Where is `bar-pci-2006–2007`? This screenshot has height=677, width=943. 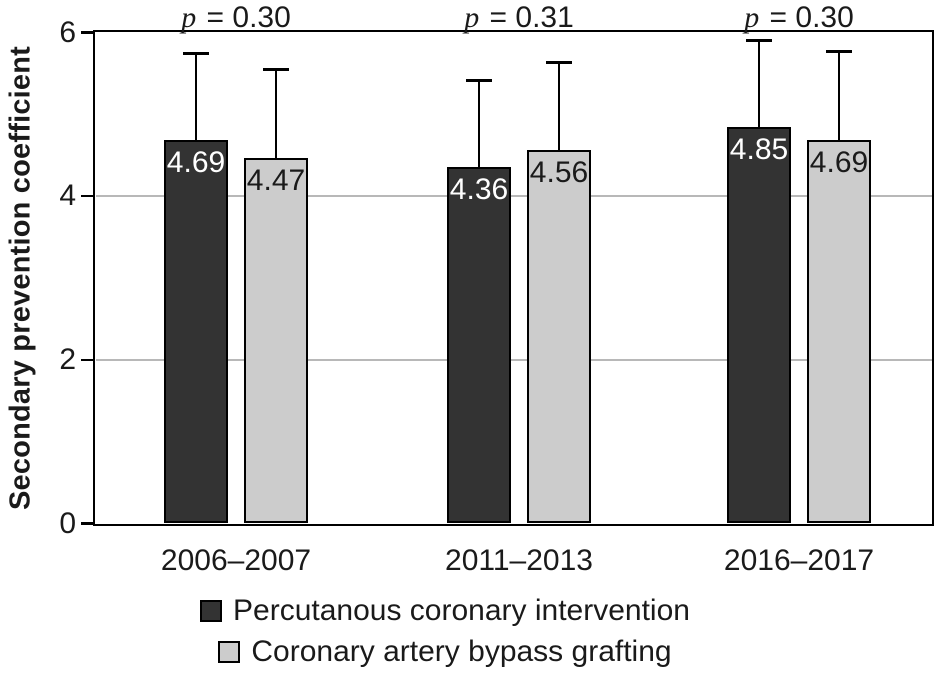 bar-pci-2006–2007 is located at coordinates (196, 331).